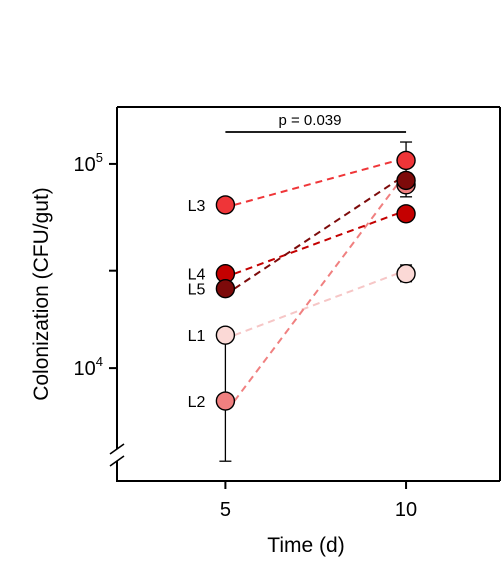 The image size is (503, 566). I want to click on series-label-L2: L2, so click(197, 402).